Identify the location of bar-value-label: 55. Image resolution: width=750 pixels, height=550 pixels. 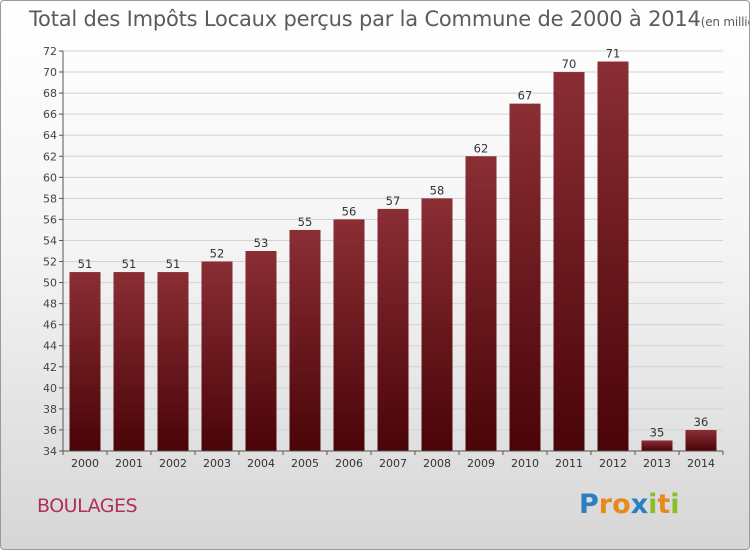
(305, 222).